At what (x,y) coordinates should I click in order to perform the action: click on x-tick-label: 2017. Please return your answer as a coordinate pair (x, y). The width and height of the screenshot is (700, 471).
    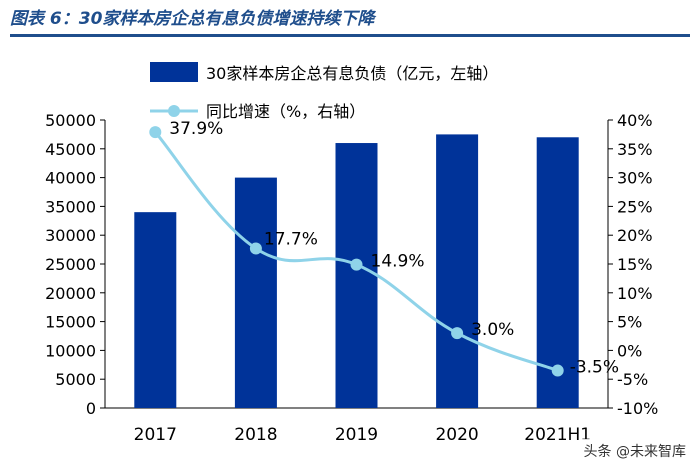
    Looking at the image, I should click on (155, 435).